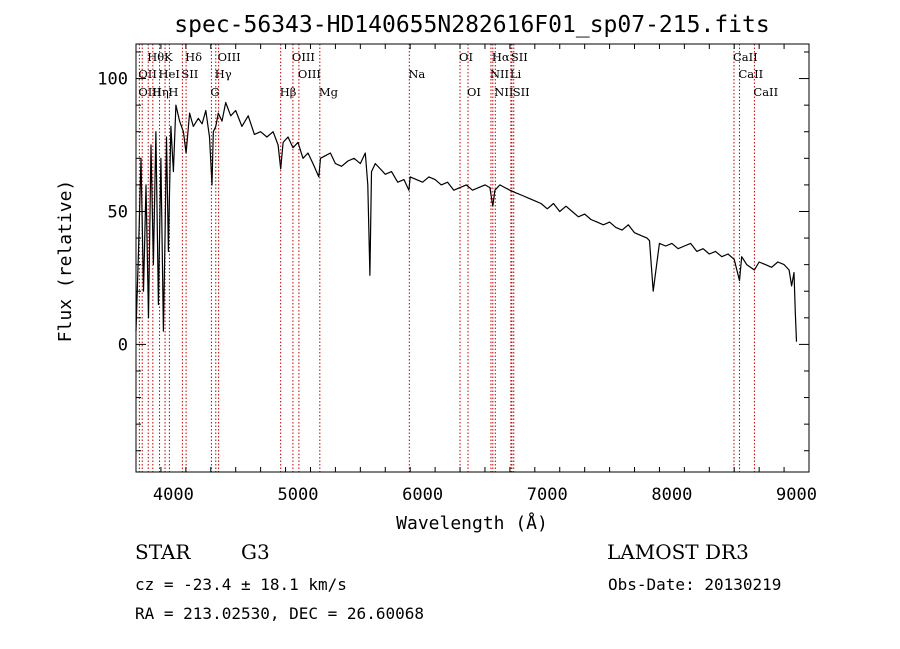 The width and height of the screenshot is (900, 649). I want to click on y-tick-label: 50, so click(118, 212).